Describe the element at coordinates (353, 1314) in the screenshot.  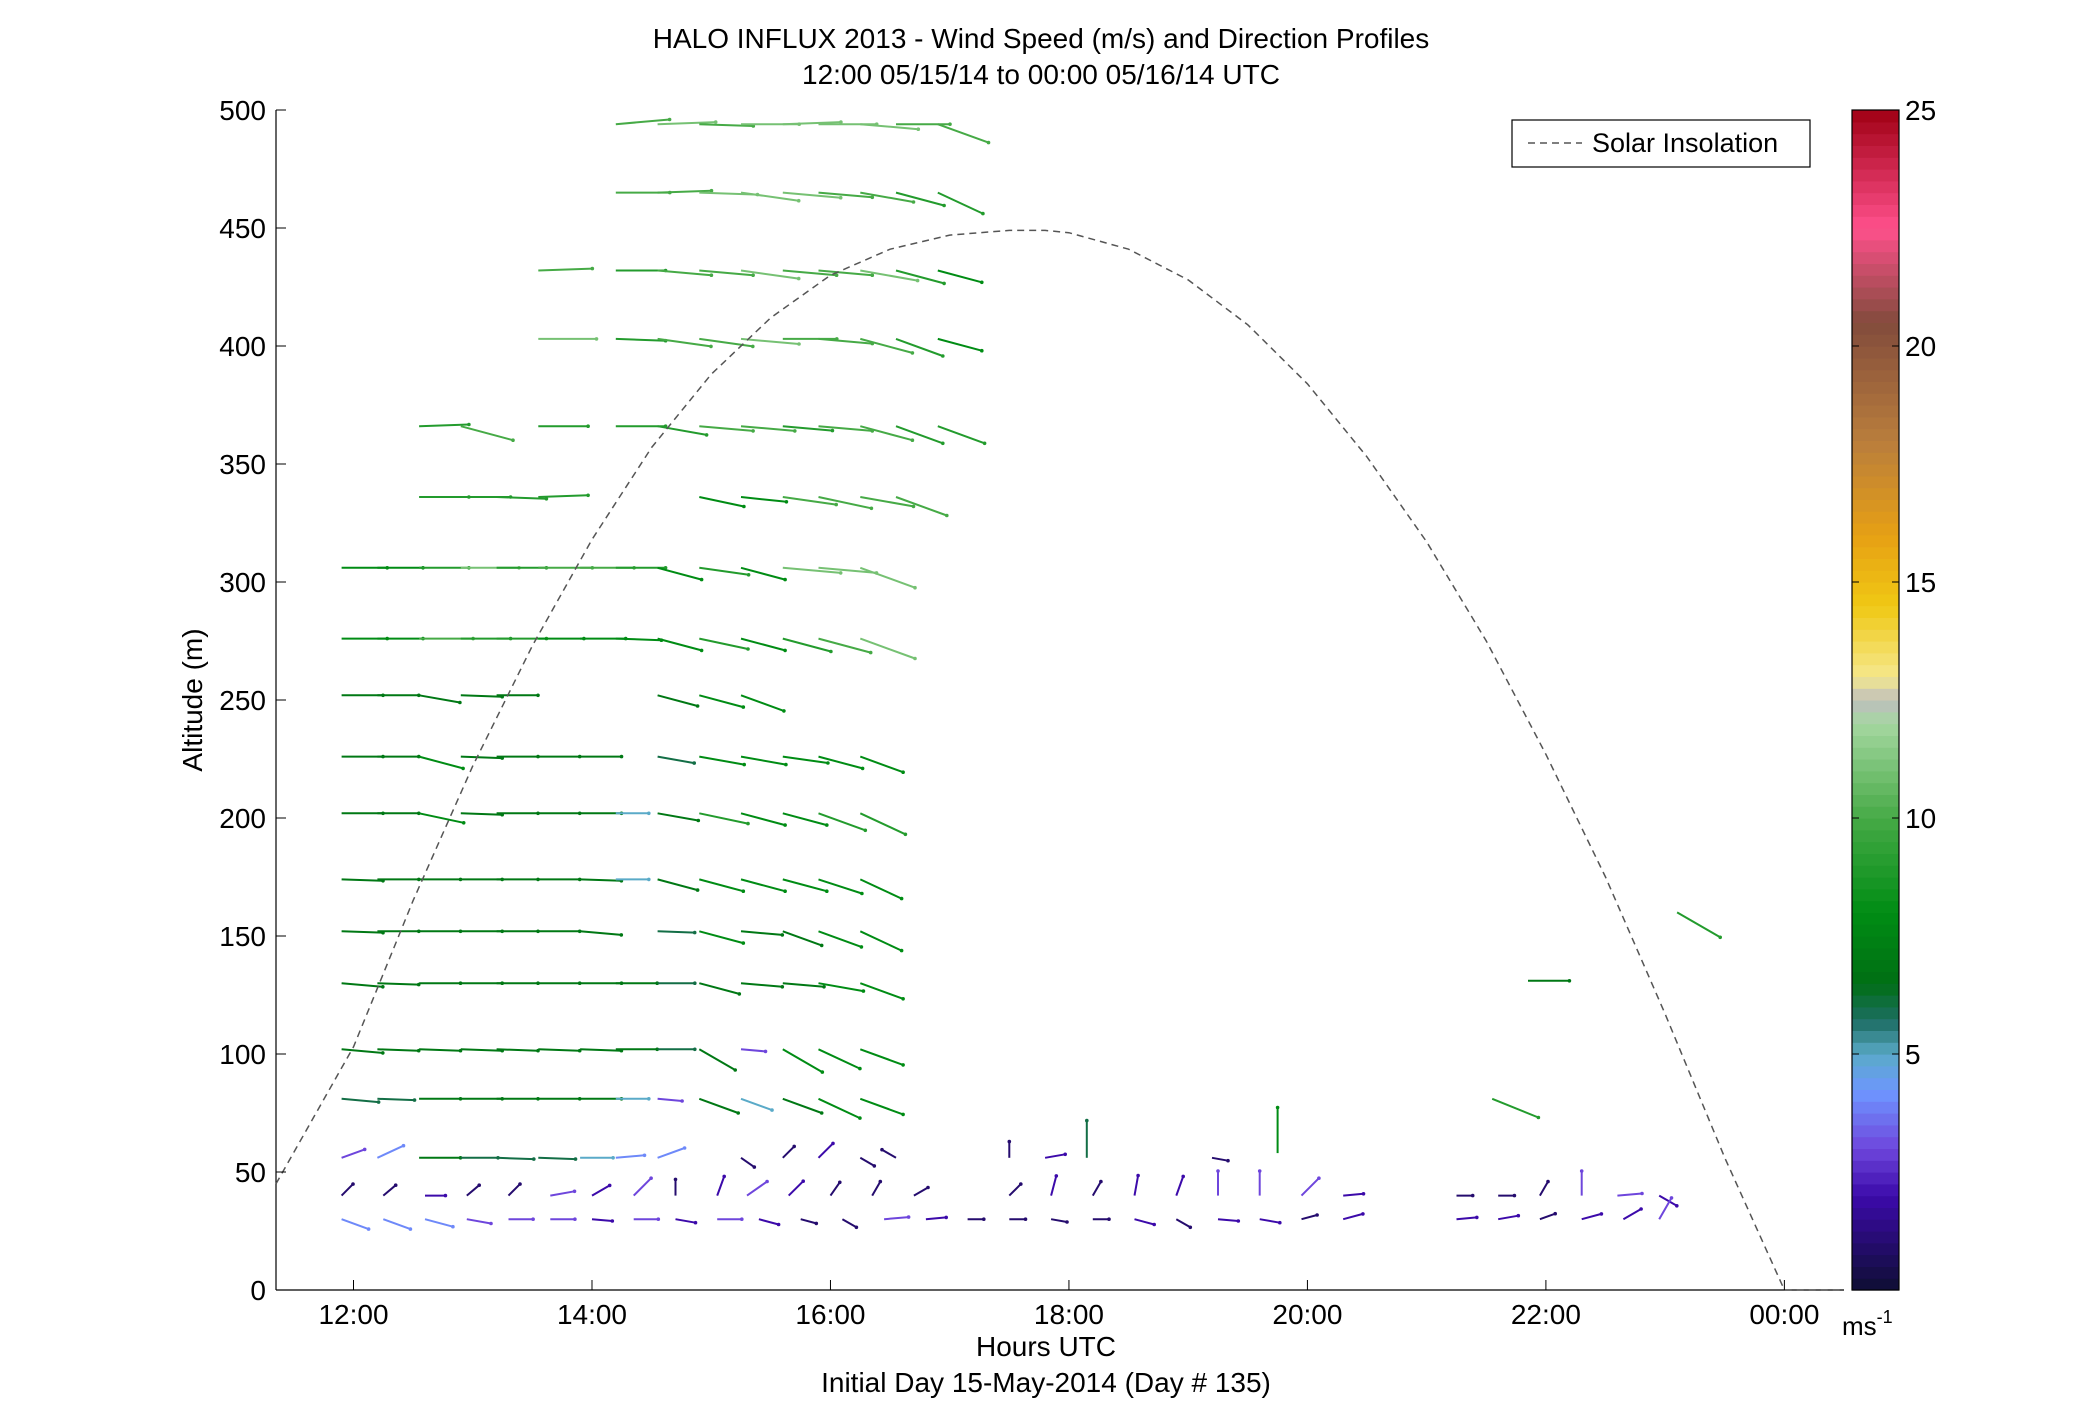
I see `x-tick-label: 12:00` at that location.